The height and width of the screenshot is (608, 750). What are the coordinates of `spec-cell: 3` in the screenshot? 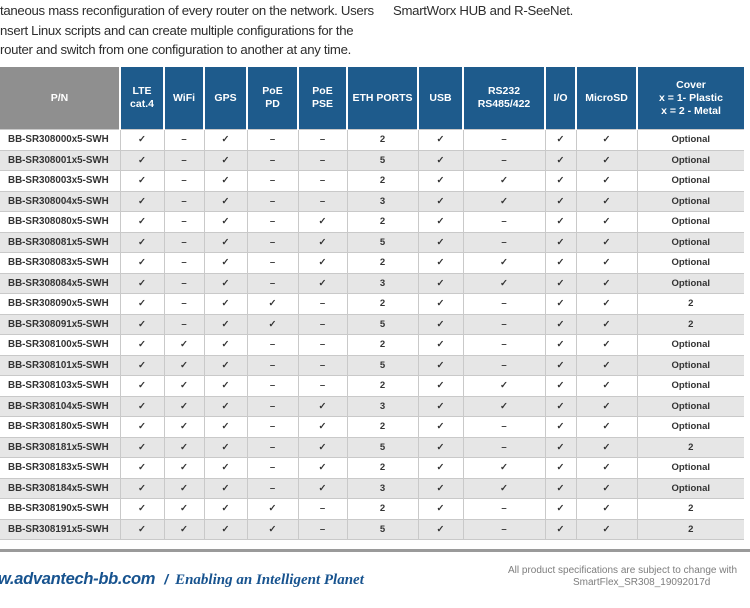 It's located at (382, 201).